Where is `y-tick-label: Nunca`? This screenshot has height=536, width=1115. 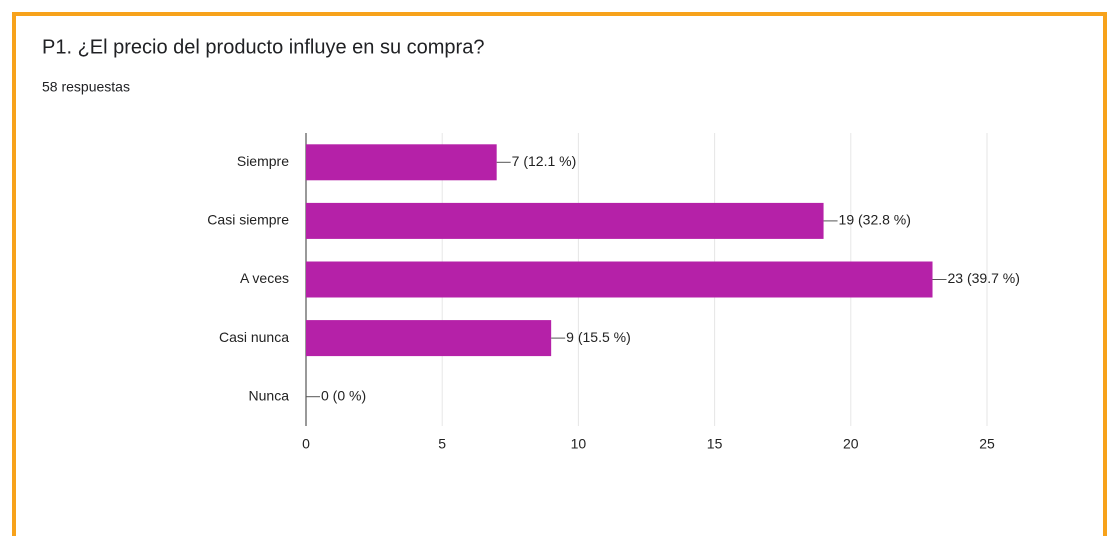
y-tick-label: Nunca is located at coordinates (269, 395).